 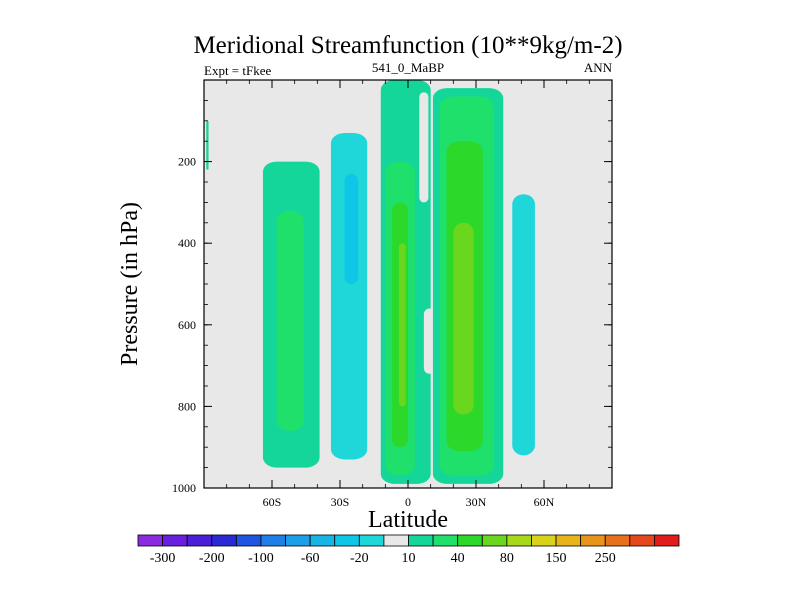 I want to click on colorbar-label: -100, so click(x=261, y=558).